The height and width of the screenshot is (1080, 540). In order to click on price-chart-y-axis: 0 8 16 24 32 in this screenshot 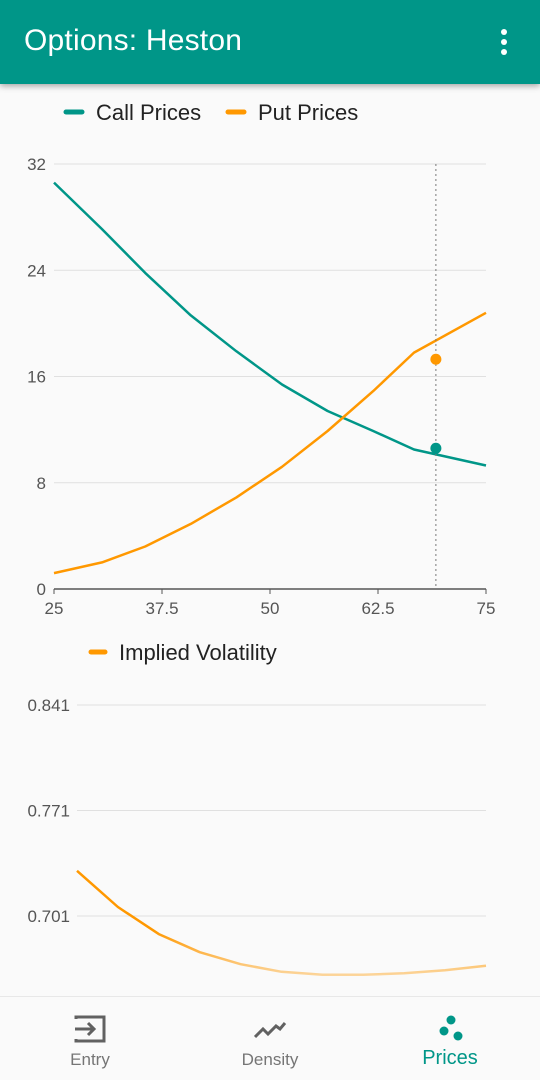, I will do `click(36, 377)`.